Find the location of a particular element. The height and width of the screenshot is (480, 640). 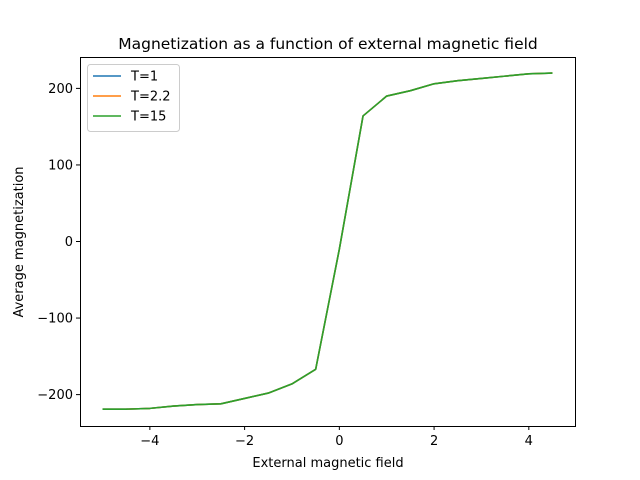

y-axis-label: Average magnetization is located at coordinates (19, 241).